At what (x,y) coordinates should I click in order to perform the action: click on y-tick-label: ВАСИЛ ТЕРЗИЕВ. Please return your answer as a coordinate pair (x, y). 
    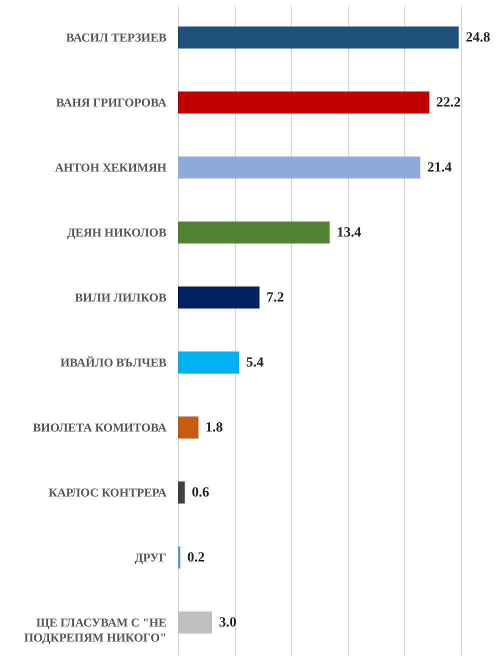
    Looking at the image, I should click on (116, 37).